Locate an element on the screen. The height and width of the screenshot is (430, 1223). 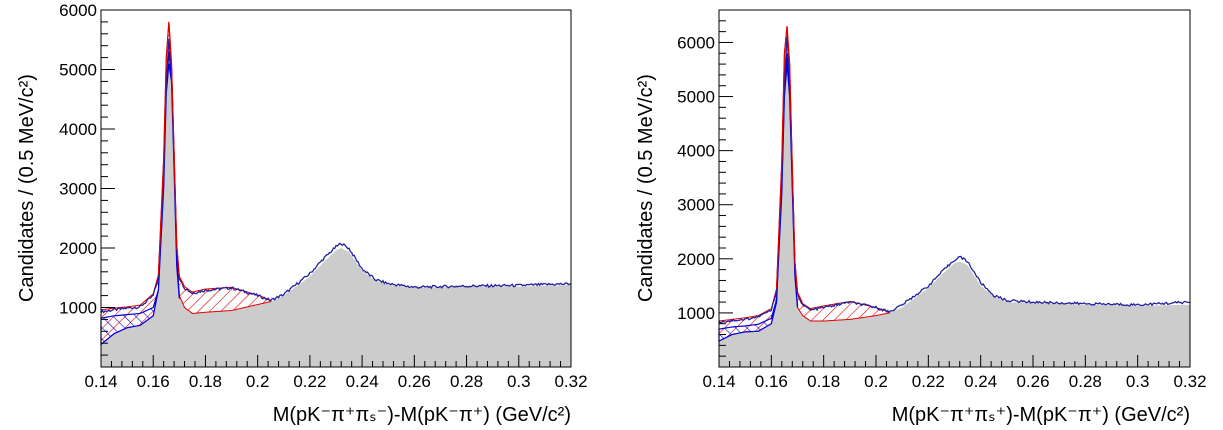
right-y-axis-label: Candidates / (0.5 MeV/c²) is located at coordinates (646, 188).